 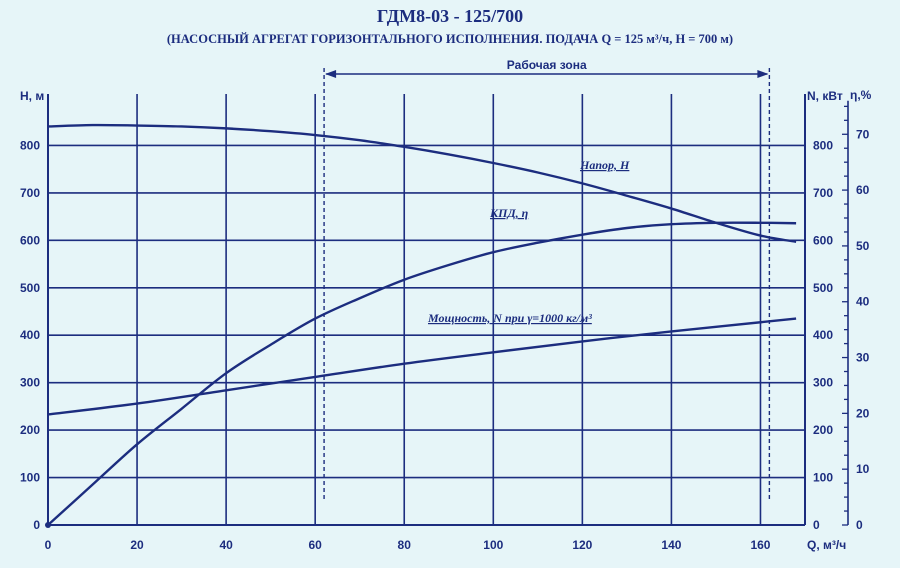 I want to click on work-zone-label: Рабочая зона, so click(x=547, y=65).